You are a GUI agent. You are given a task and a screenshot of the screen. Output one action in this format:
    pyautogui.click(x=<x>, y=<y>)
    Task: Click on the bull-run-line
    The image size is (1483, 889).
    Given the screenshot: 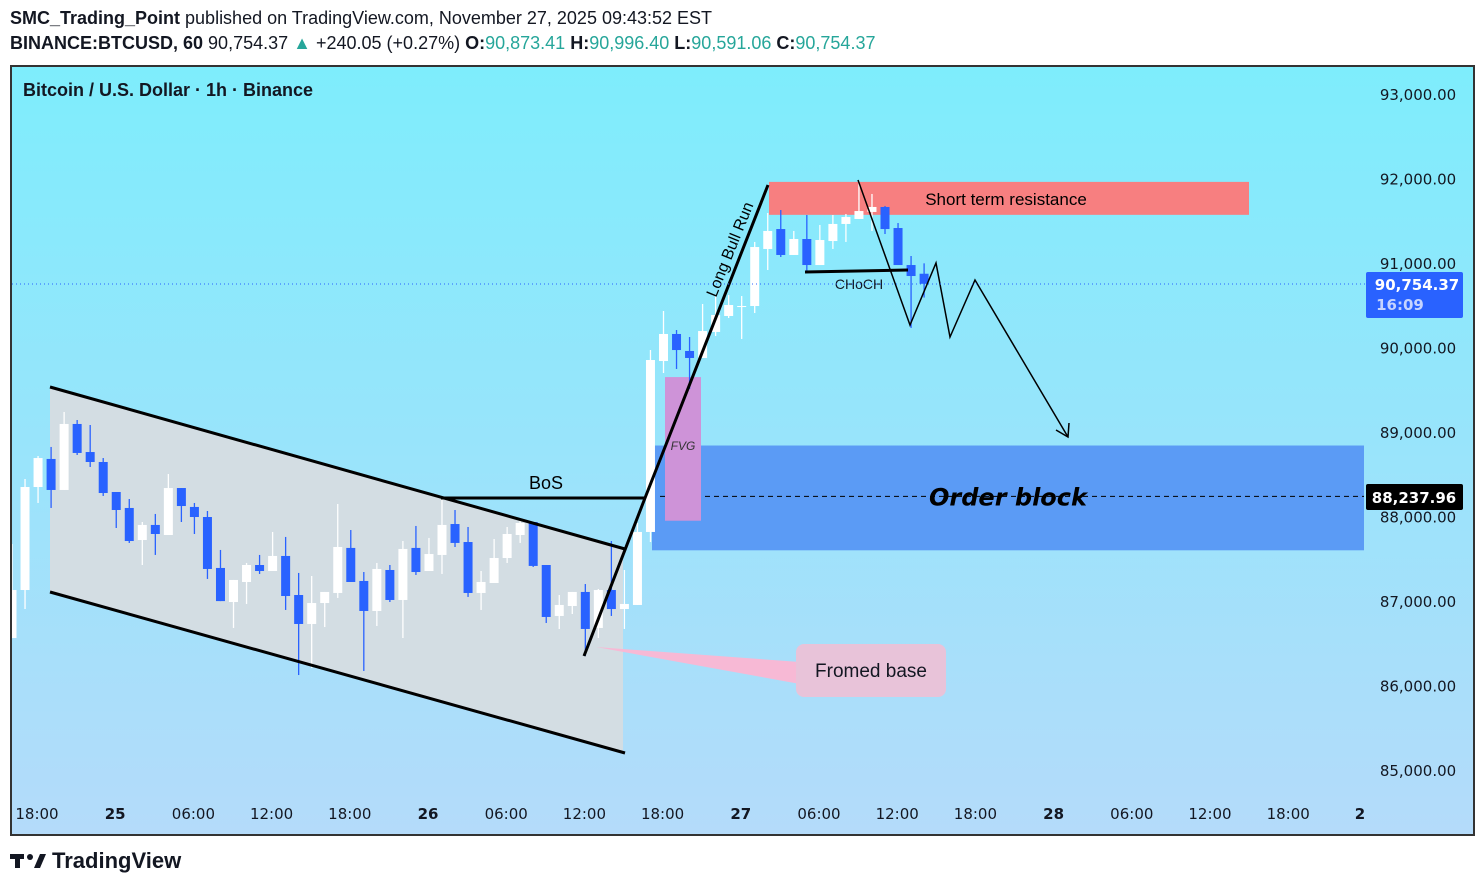 What is the action you would take?
    pyautogui.click(x=676, y=420)
    